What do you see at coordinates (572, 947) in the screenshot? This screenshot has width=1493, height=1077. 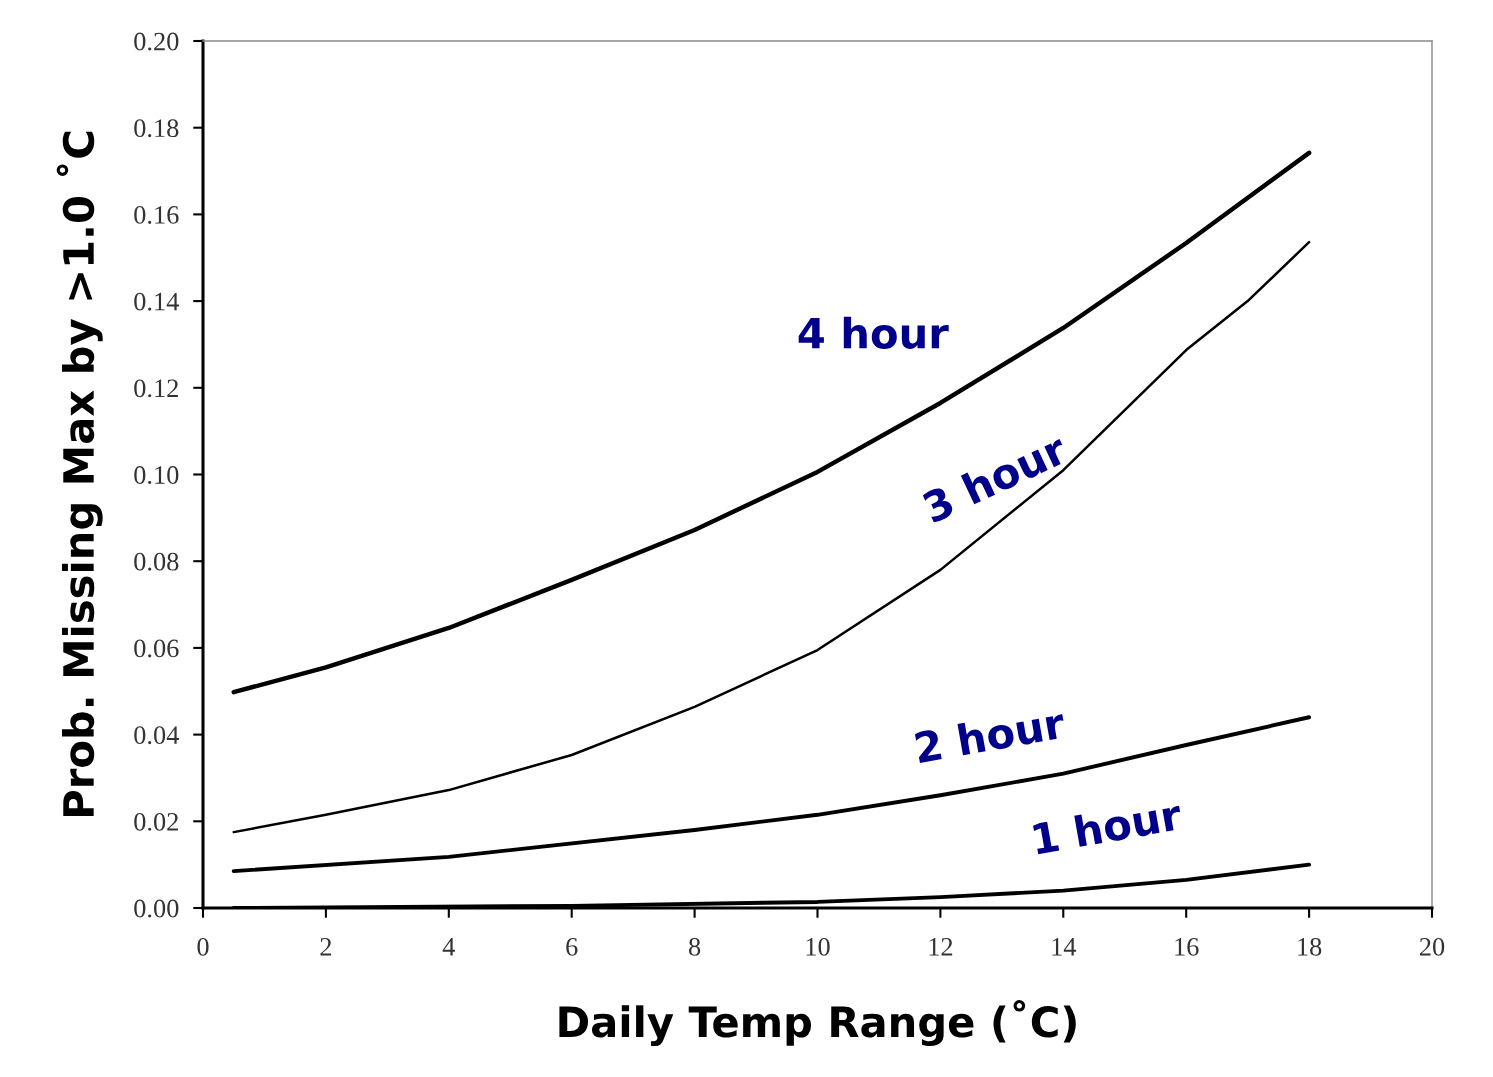 I see `x-tick-label: 6` at bounding box center [572, 947].